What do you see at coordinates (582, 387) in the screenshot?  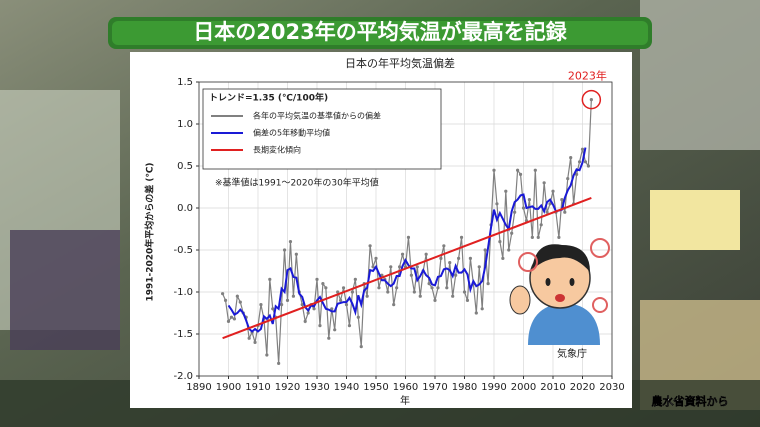 I see `x-tick-label: 2020` at bounding box center [582, 387].